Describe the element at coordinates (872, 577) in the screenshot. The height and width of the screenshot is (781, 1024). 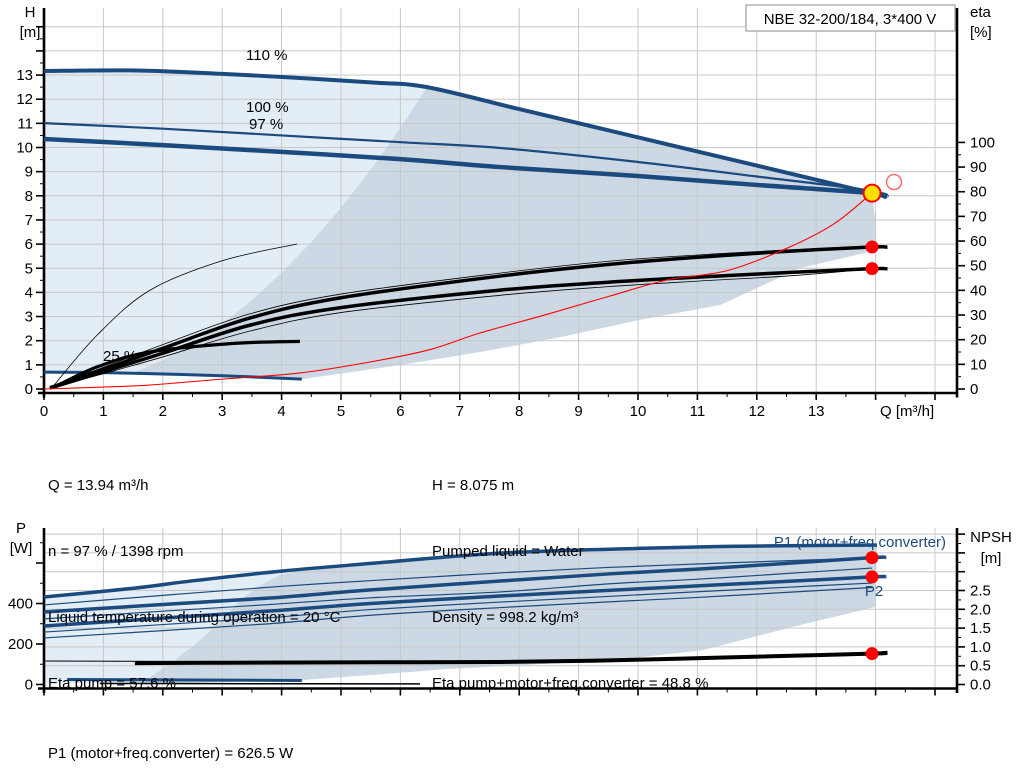
I see `p2-dot` at that location.